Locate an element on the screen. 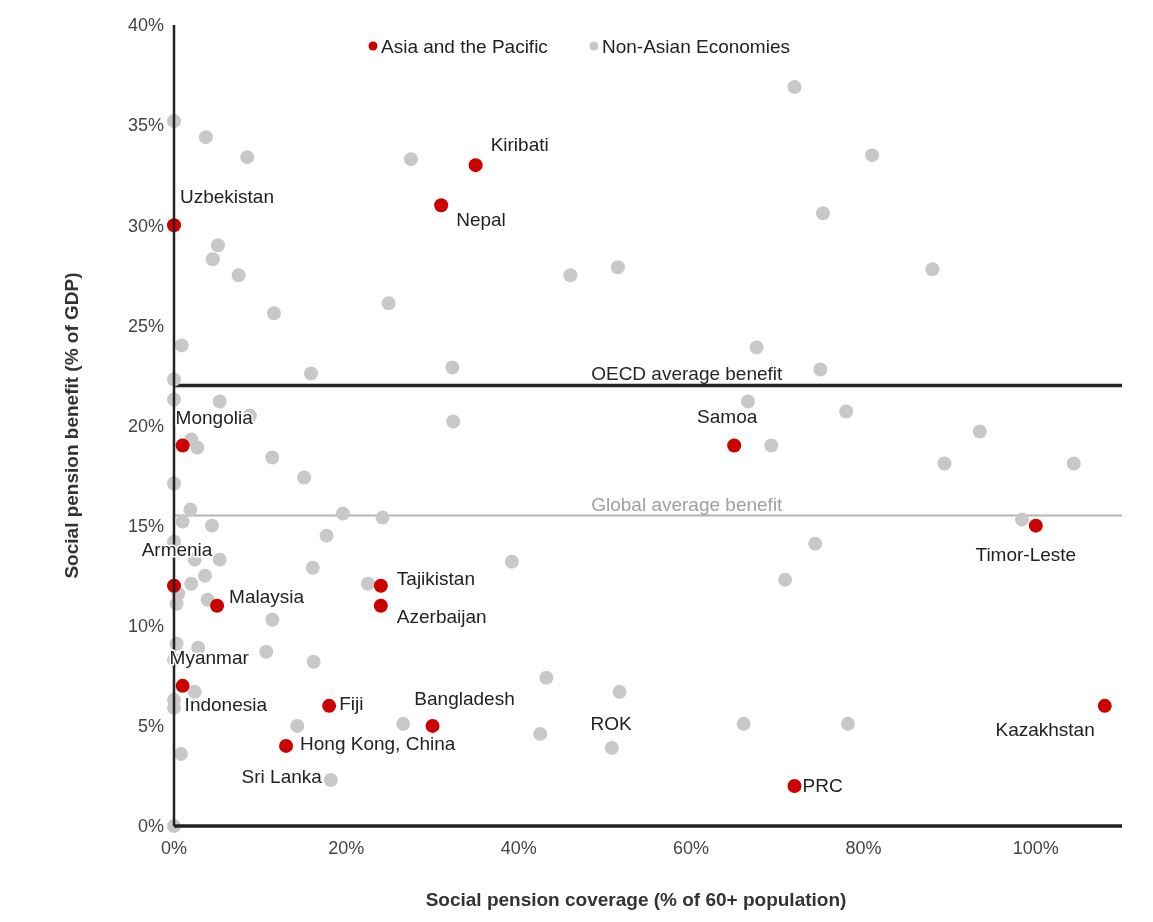  x-tick-label: 40% is located at coordinates (518, 848).